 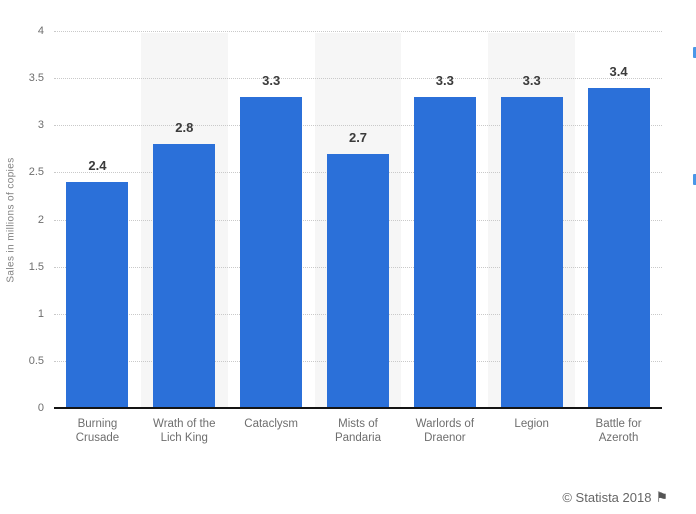 What do you see at coordinates (184, 276) in the screenshot?
I see `bar-wrath-of-the-lich-king` at bounding box center [184, 276].